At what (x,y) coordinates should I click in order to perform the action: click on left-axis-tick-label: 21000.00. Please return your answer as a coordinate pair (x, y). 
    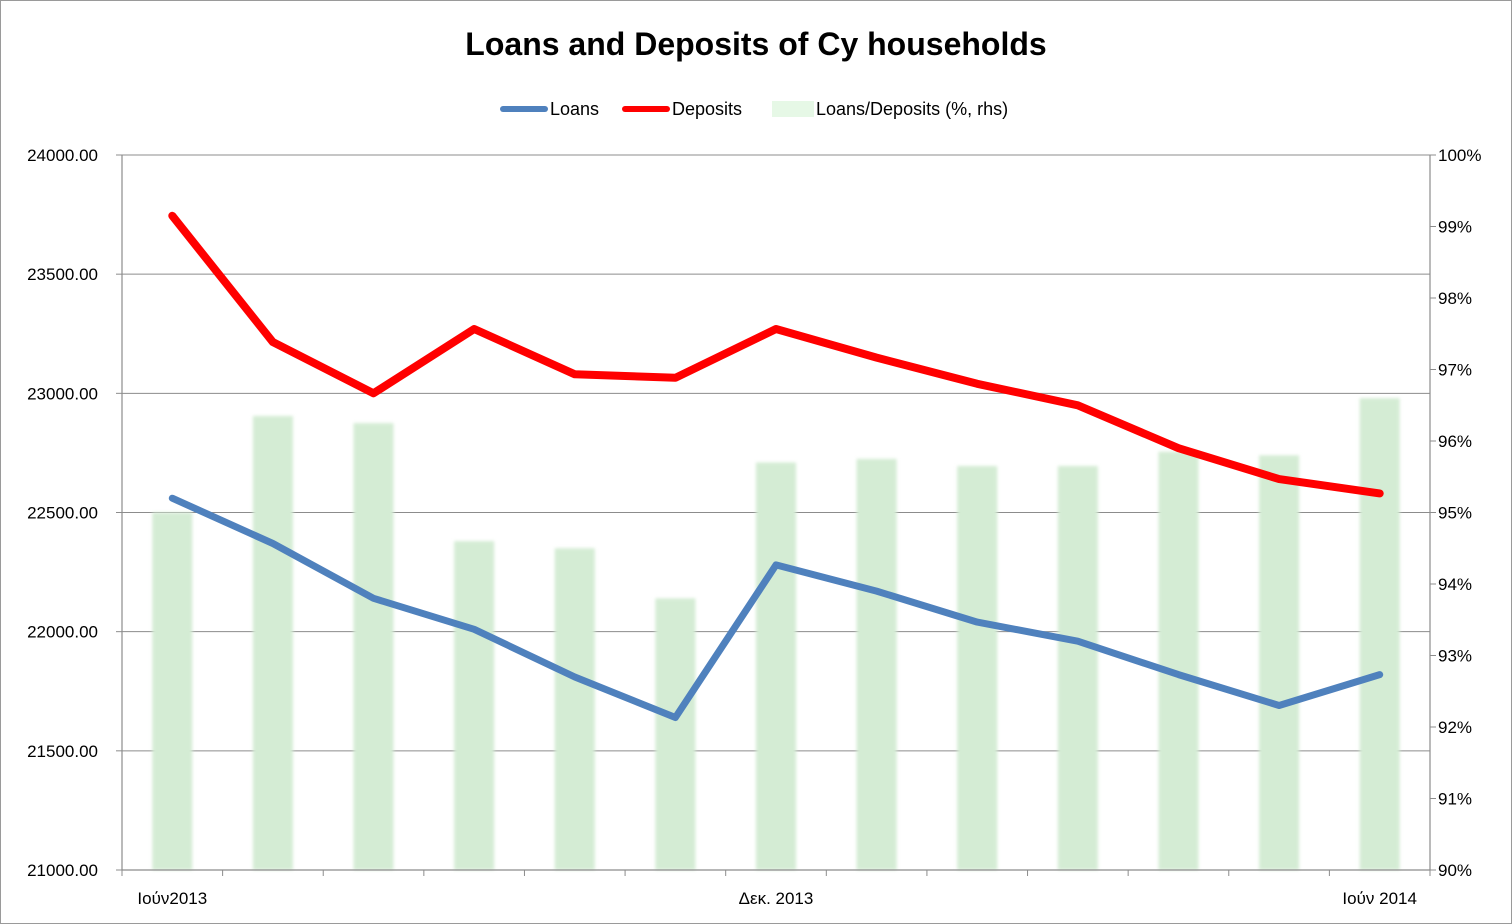
    Looking at the image, I should click on (62, 870).